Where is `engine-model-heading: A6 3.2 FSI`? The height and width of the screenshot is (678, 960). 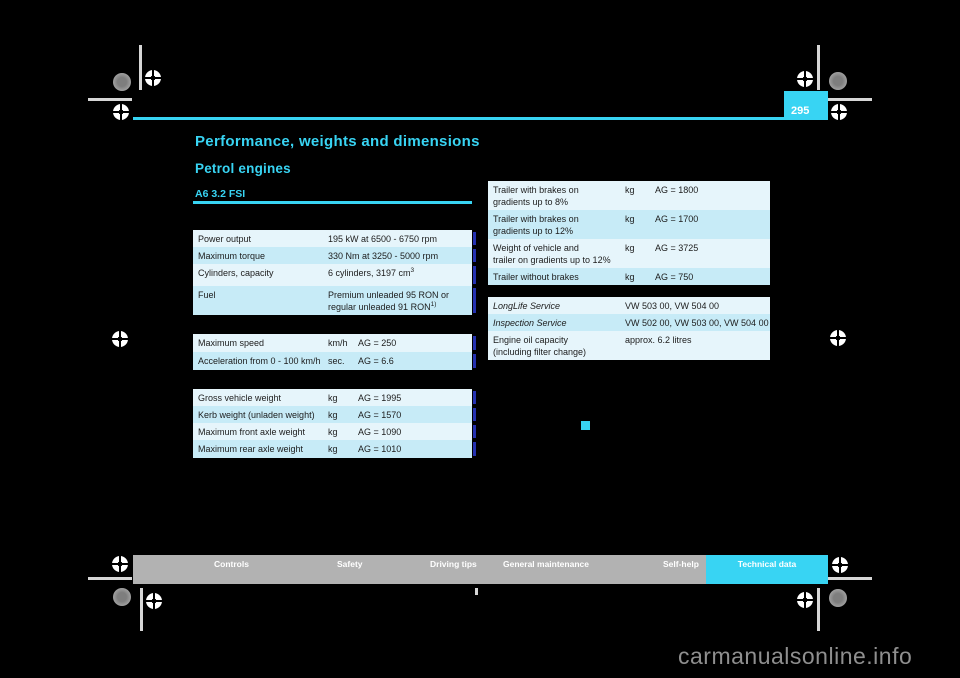
engine-model-heading: A6 3.2 FSI is located at coordinates (220, 194).